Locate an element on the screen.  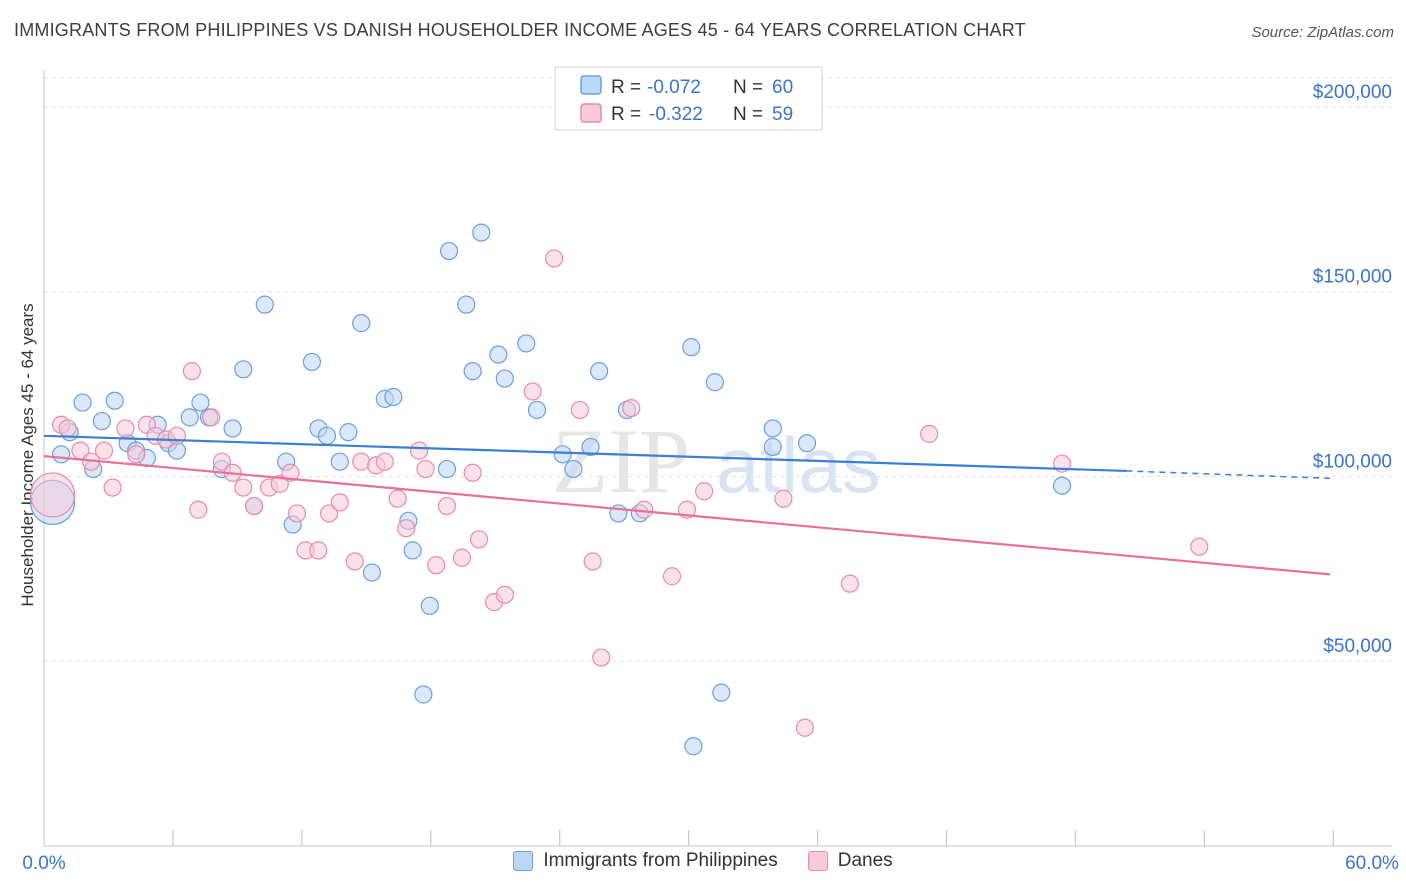
legend-label-danes: Danes is located at coordinates (865, 860).